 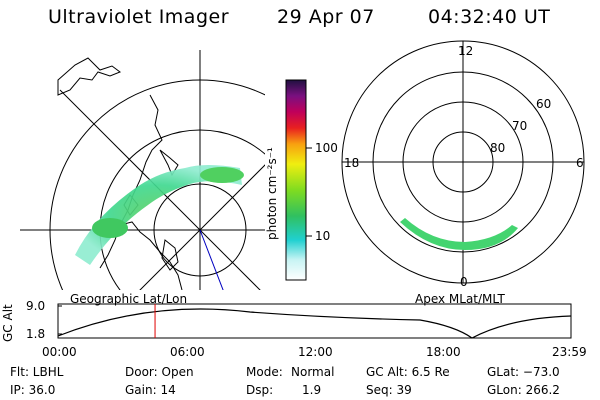 I want to click on apex-panel-label: Apex MLat/MLT, so click(x=460, y=299).